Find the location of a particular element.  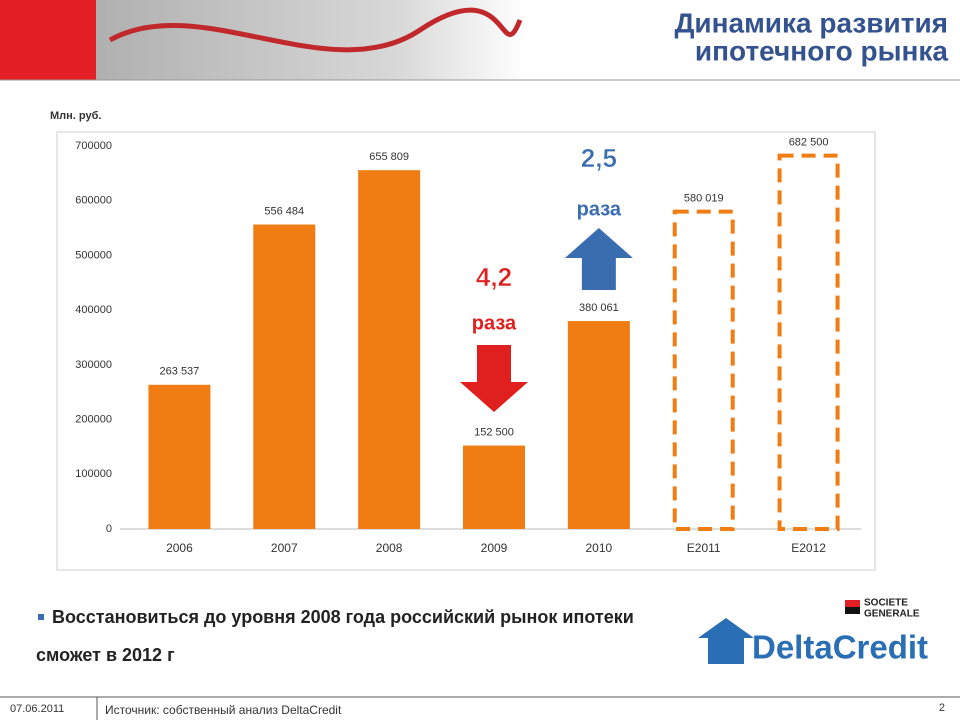

sg-logo-black is located at coordinates (852, 610).